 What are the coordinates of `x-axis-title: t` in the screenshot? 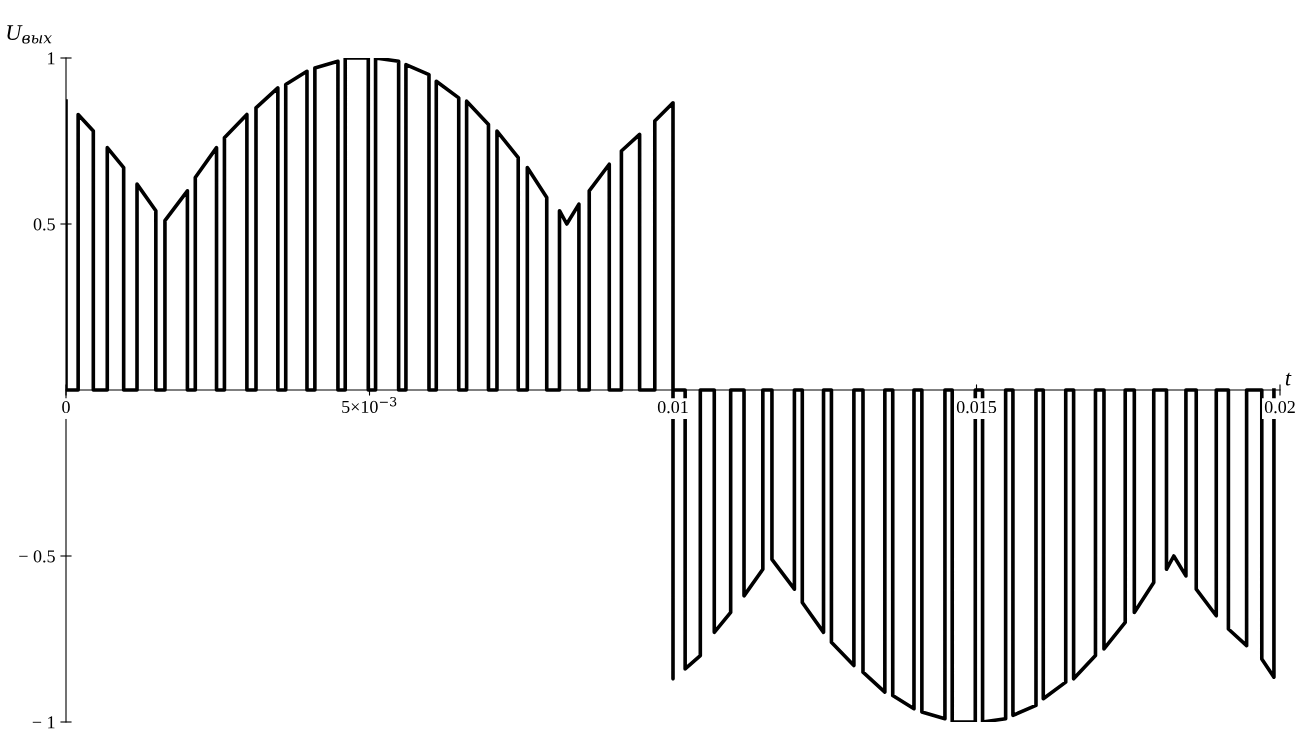 It's located at (1288, 379).